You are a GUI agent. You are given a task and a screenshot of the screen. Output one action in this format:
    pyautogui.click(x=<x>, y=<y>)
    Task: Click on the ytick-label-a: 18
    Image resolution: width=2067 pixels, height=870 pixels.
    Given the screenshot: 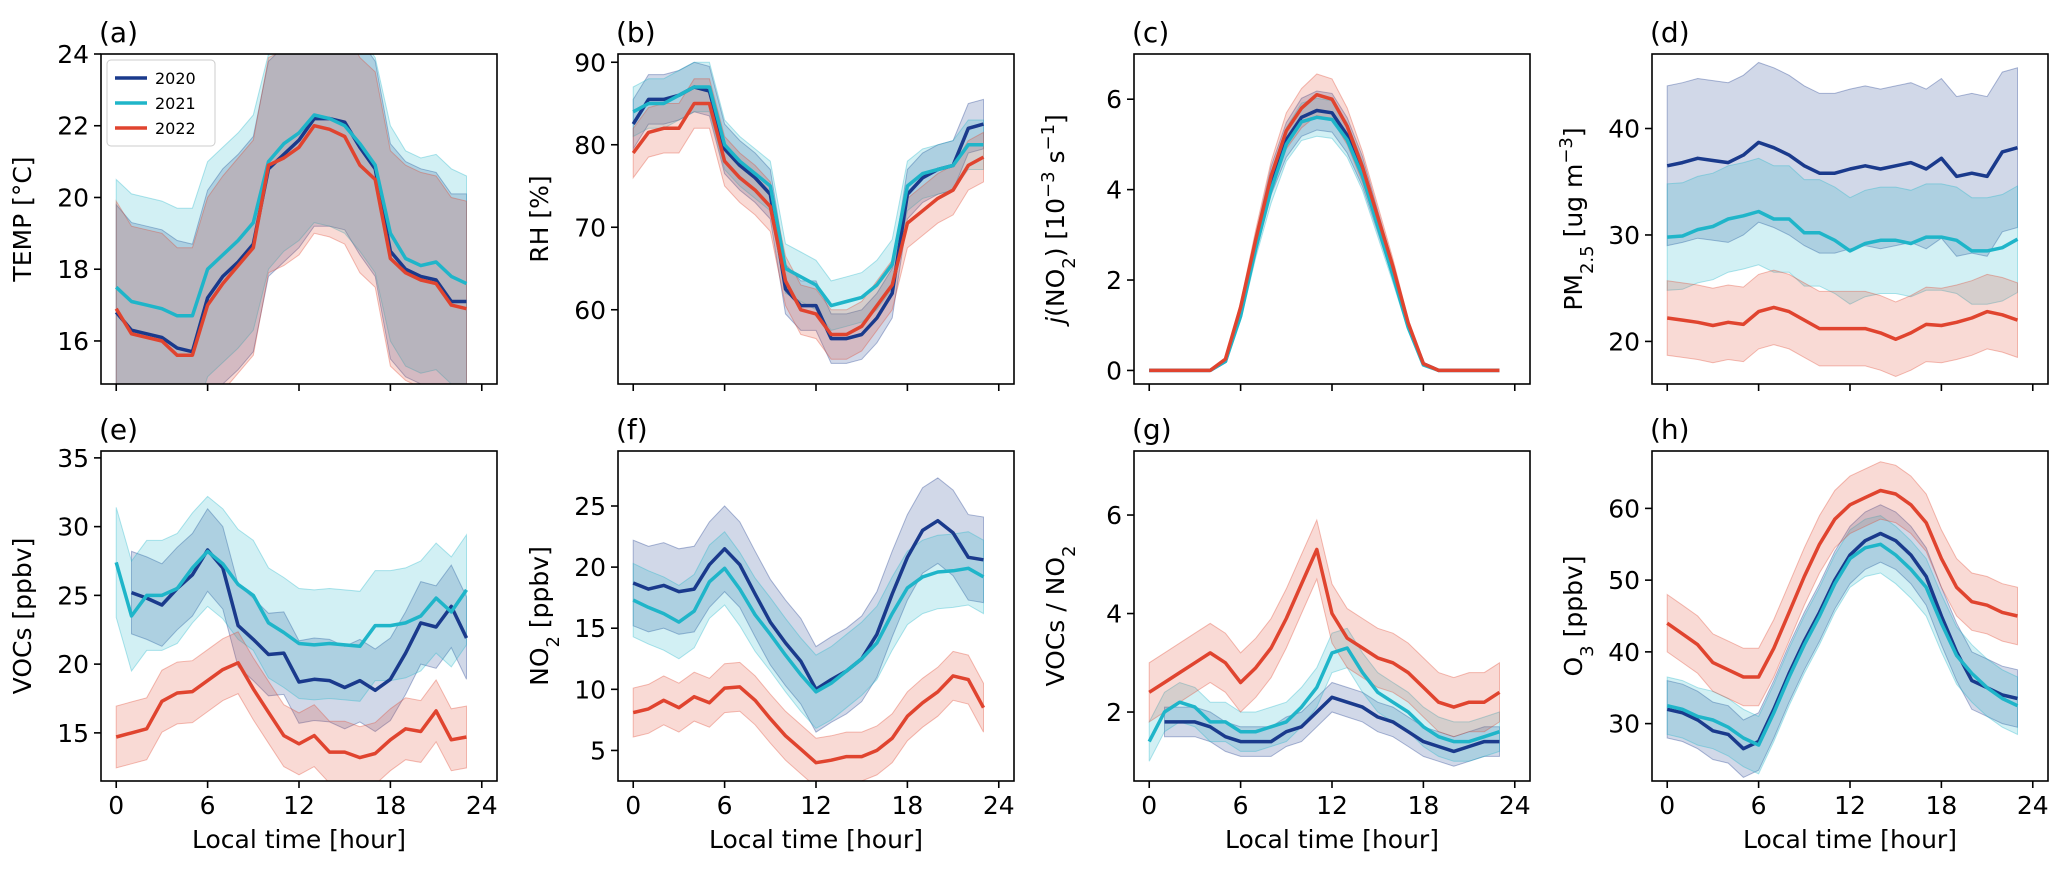 What is the action you would take?
    pyautogui.click(x=73, y=269)
    